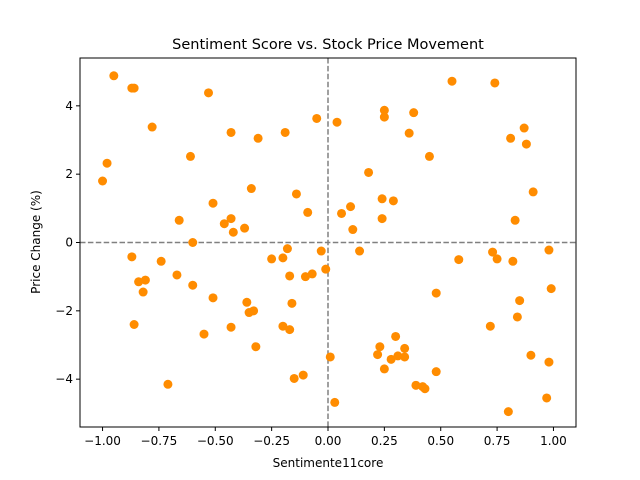 This screenshot has width=640, height=480. I want to click on x-tick-label: 0.25, so click(384, 441).